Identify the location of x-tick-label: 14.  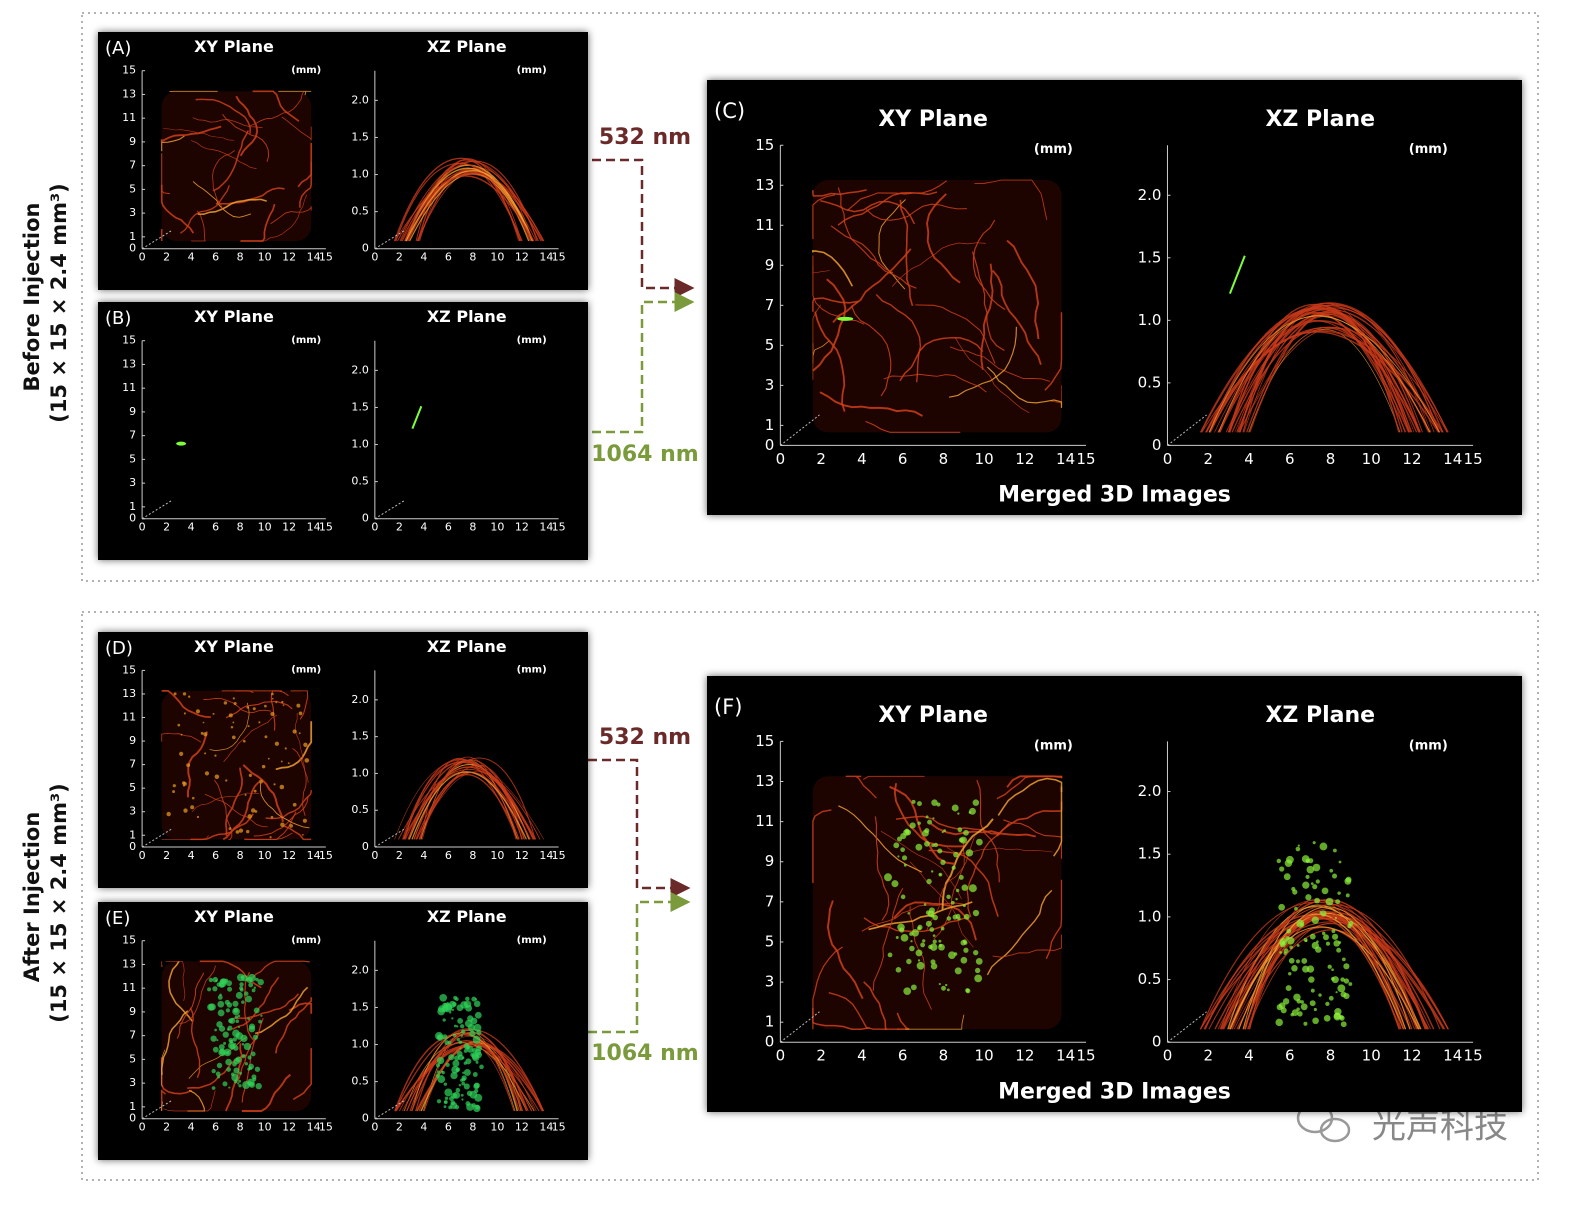
(314, 527).